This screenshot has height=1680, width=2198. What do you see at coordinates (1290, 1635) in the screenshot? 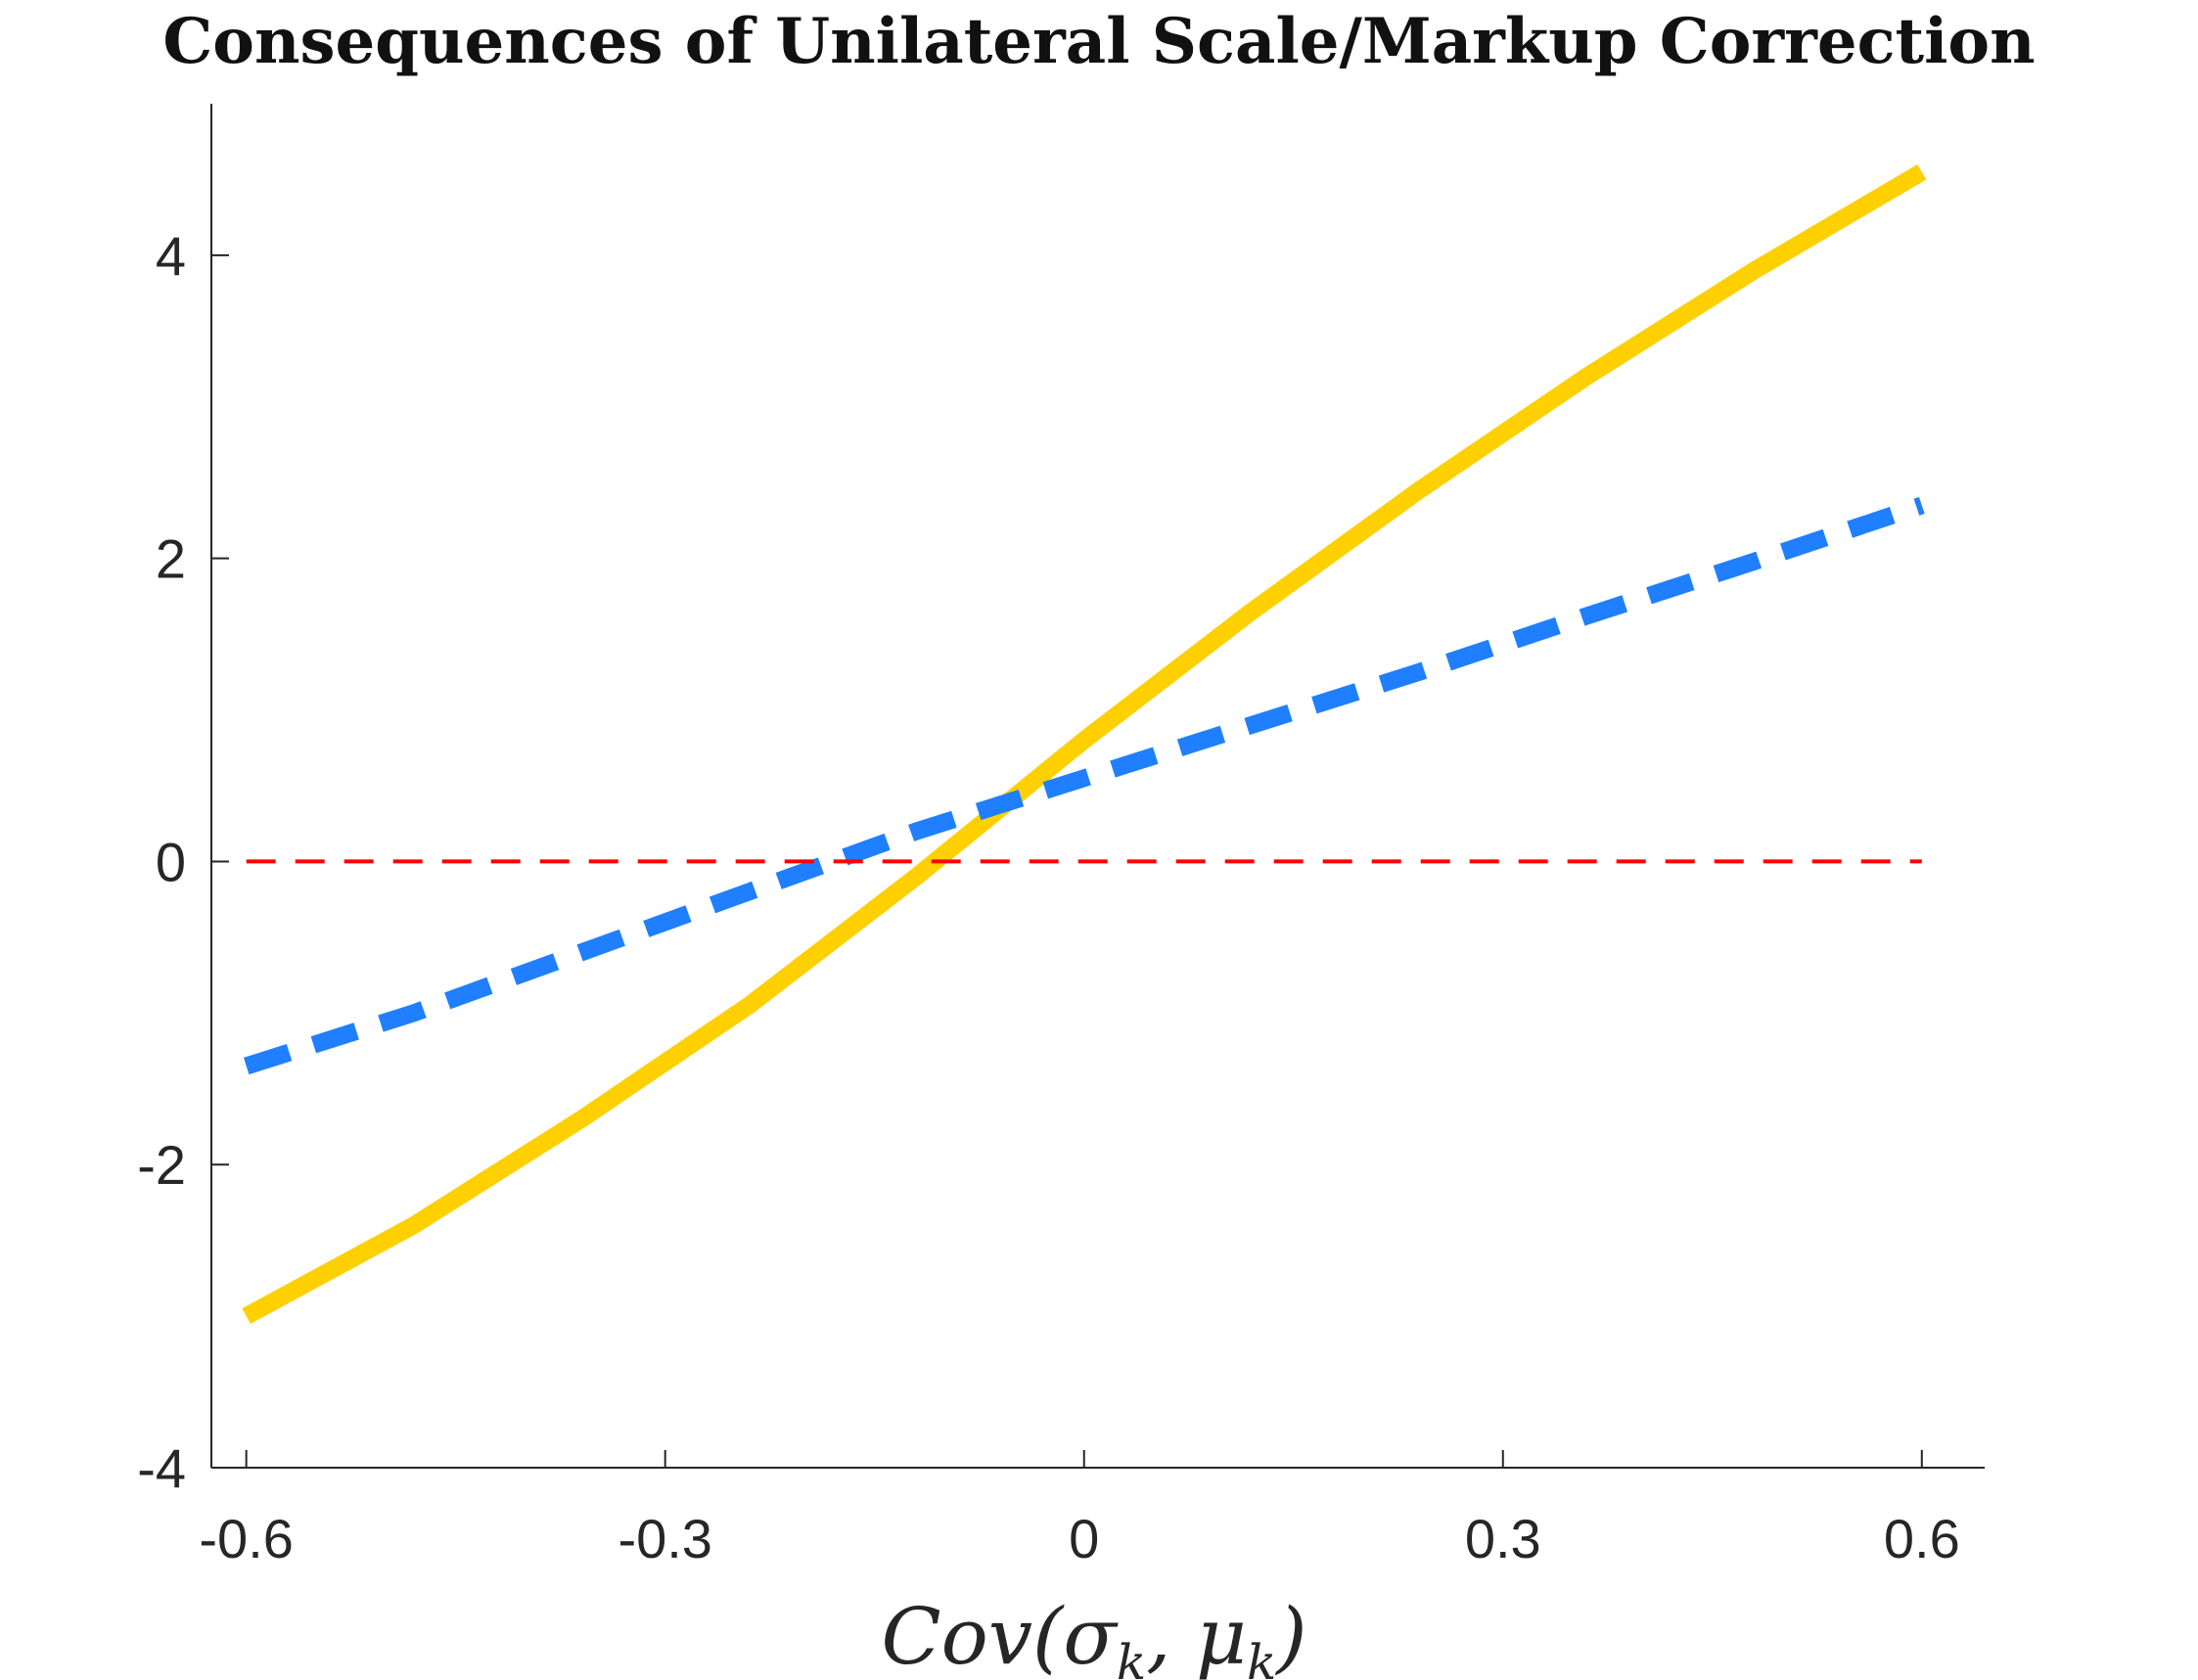
I see `x-label-close: )` at bounding box center [1290, 1635].